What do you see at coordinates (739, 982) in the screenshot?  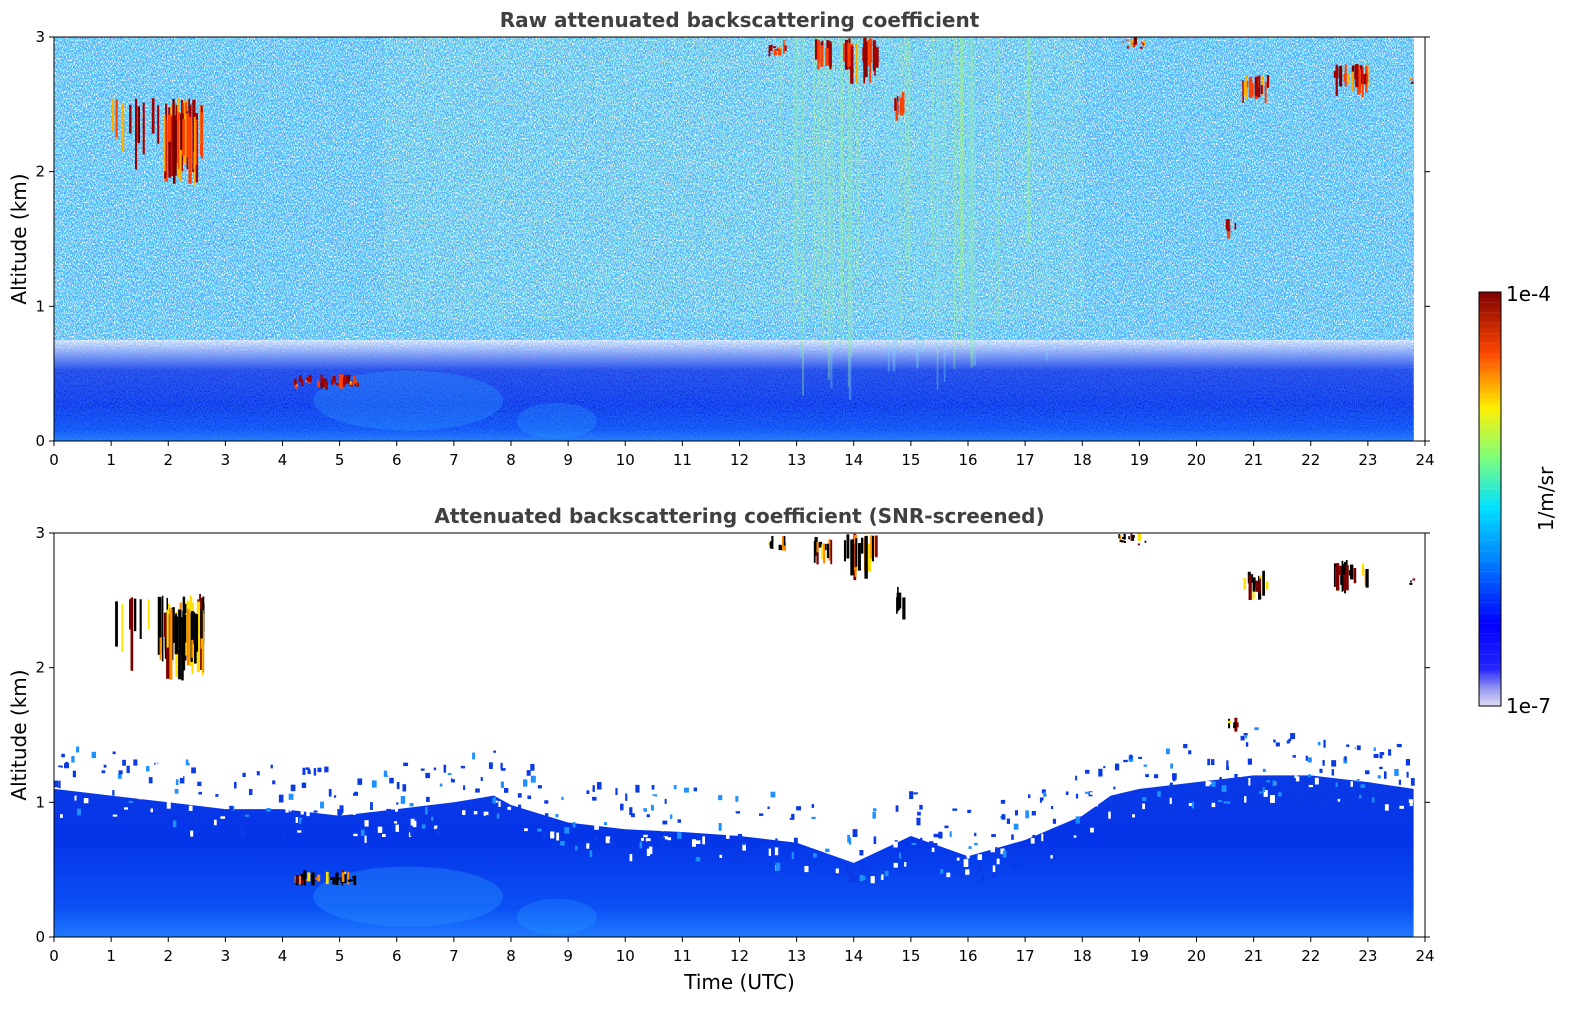 I see `x-axis-label: Time (UTC)` at bounding box center [739, 982].